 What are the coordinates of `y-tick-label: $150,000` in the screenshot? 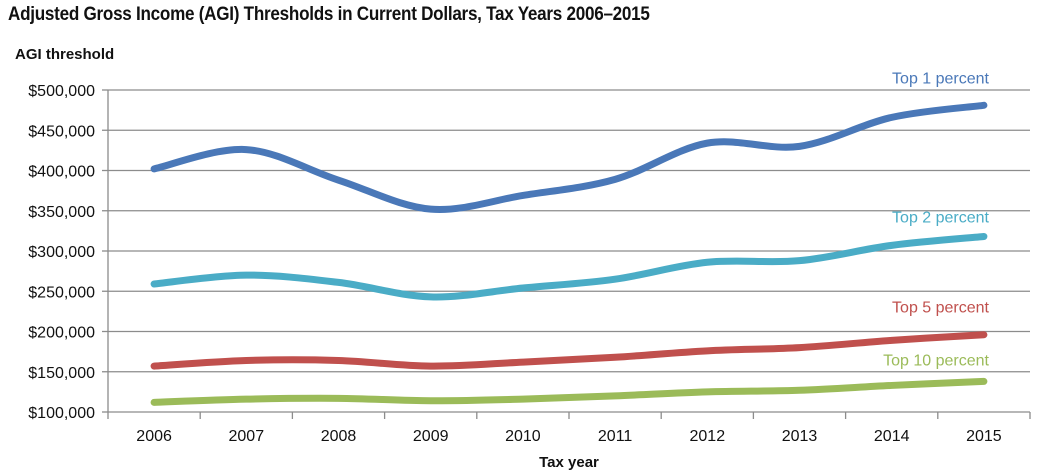 It's located at (61, 373).